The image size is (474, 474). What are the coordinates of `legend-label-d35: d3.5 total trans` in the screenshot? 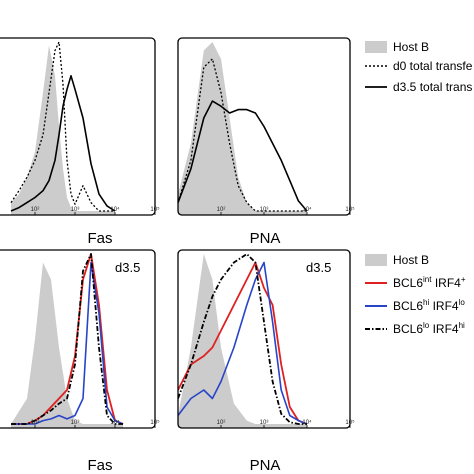 It's located at (432, 87).